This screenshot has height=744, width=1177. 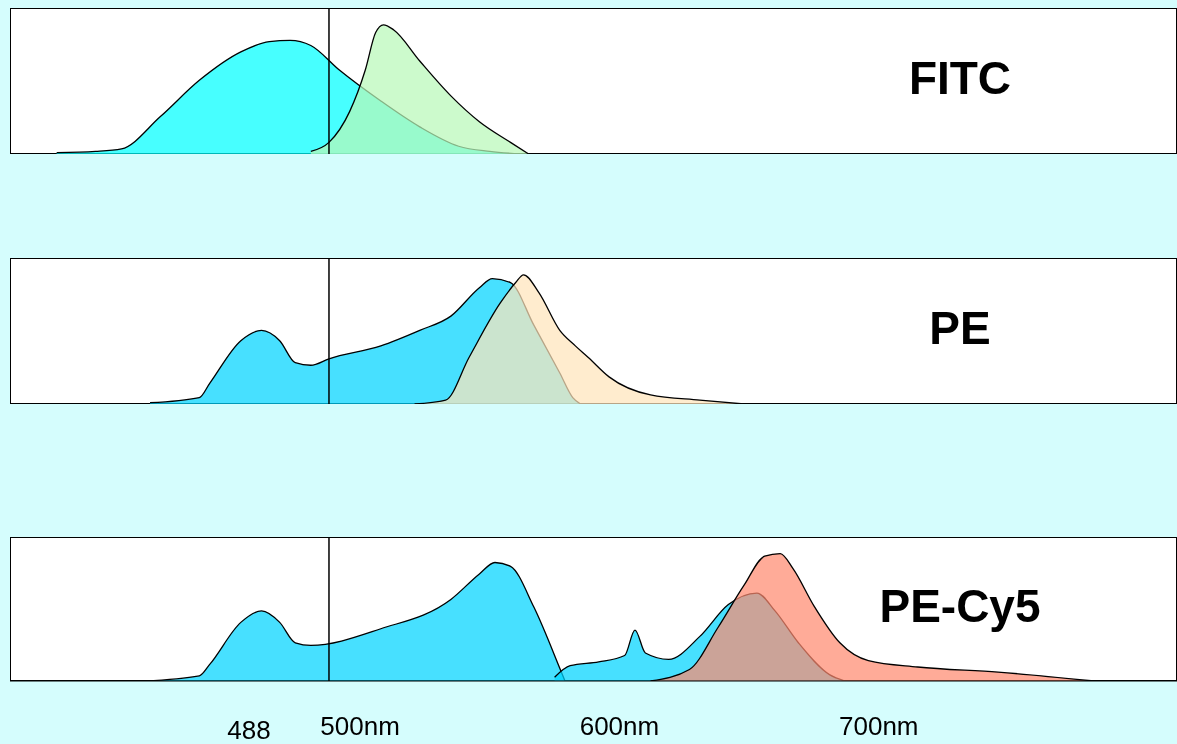 What do you see at coordinates (879, 726) in the screenshot?
I see `x-tick-label: 700nm` at bounding box center [879, 726].